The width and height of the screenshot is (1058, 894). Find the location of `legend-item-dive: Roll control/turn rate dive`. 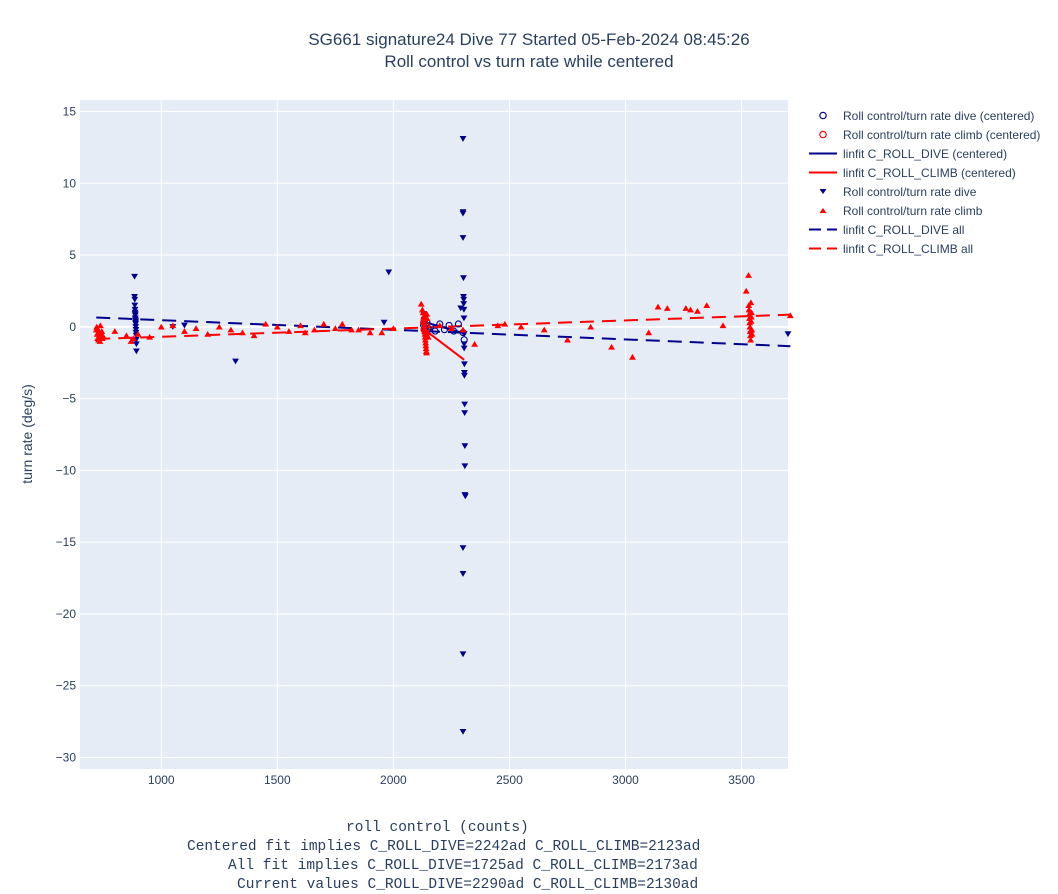

legend-item-dive: Roll control/turn rate dive is located at coordinates (923, 191).